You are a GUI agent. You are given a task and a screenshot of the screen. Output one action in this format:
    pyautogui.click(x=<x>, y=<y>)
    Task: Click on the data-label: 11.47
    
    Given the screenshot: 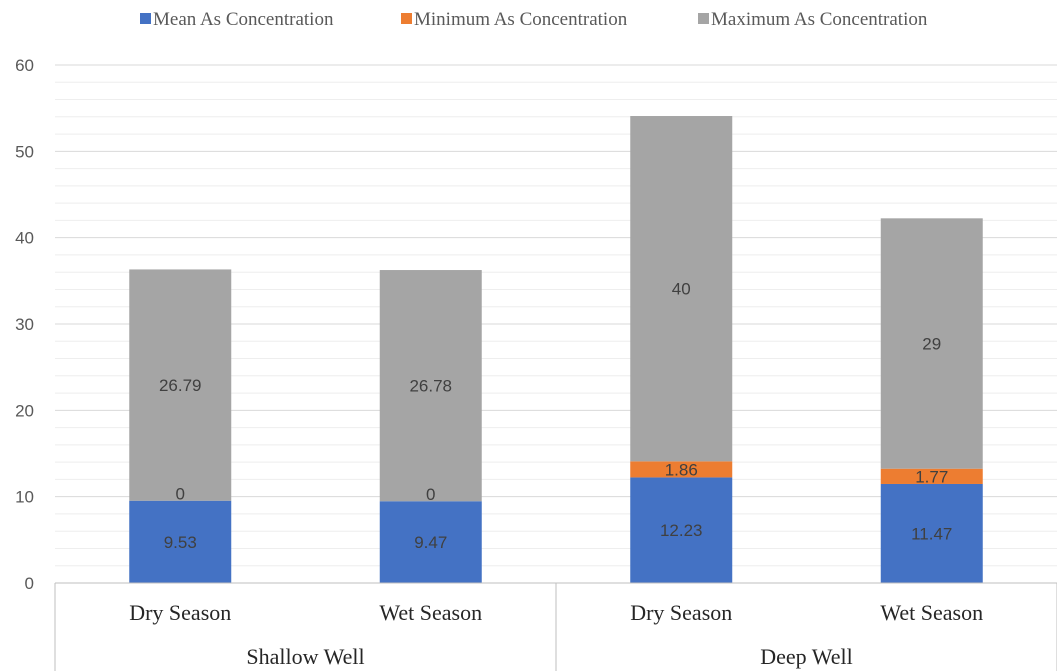 What is the action you would take?
    pyautogui.click(x=931, y=533)
    